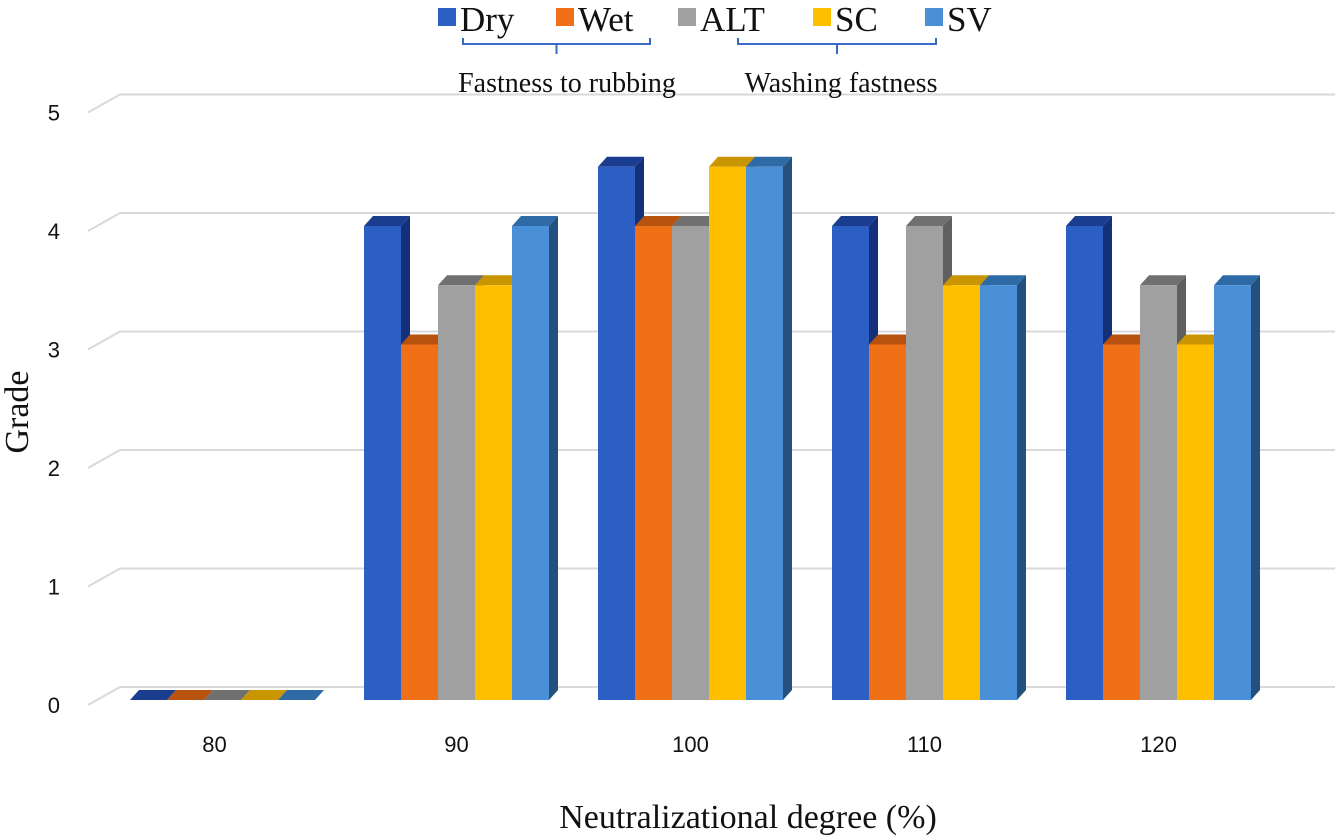  I want to click on legend-item-wet: Wet, so click(595, 19).